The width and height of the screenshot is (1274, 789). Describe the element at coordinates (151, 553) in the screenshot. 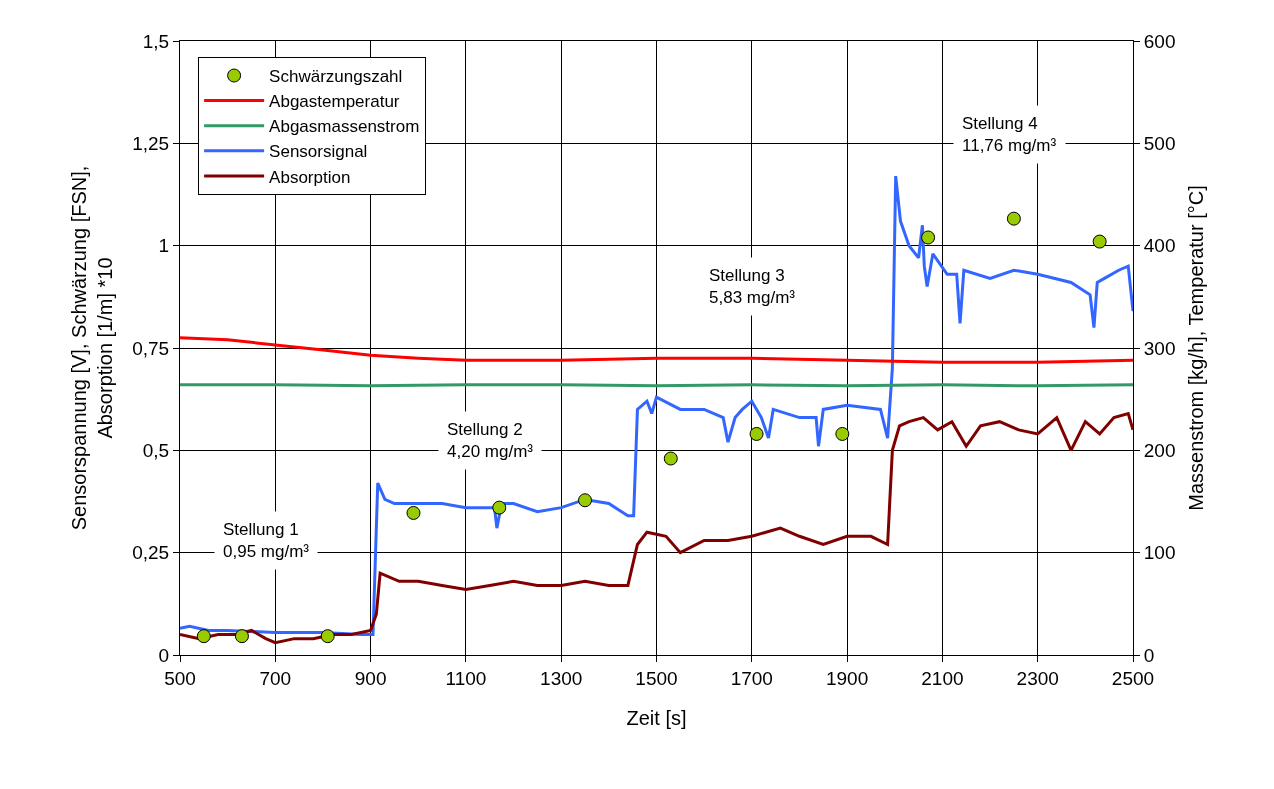

I see `y-tick-label: 0,25` at that location.